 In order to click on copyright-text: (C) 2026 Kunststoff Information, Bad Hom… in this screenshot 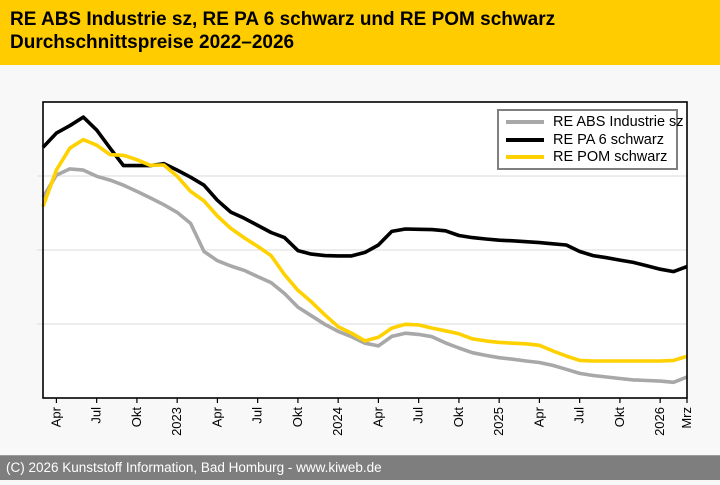, I will do `click(194, 467)`.